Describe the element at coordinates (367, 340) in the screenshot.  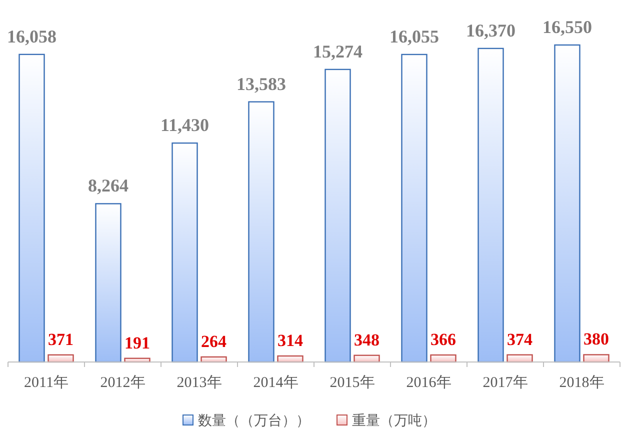
I see `data-label: 348` at that location.